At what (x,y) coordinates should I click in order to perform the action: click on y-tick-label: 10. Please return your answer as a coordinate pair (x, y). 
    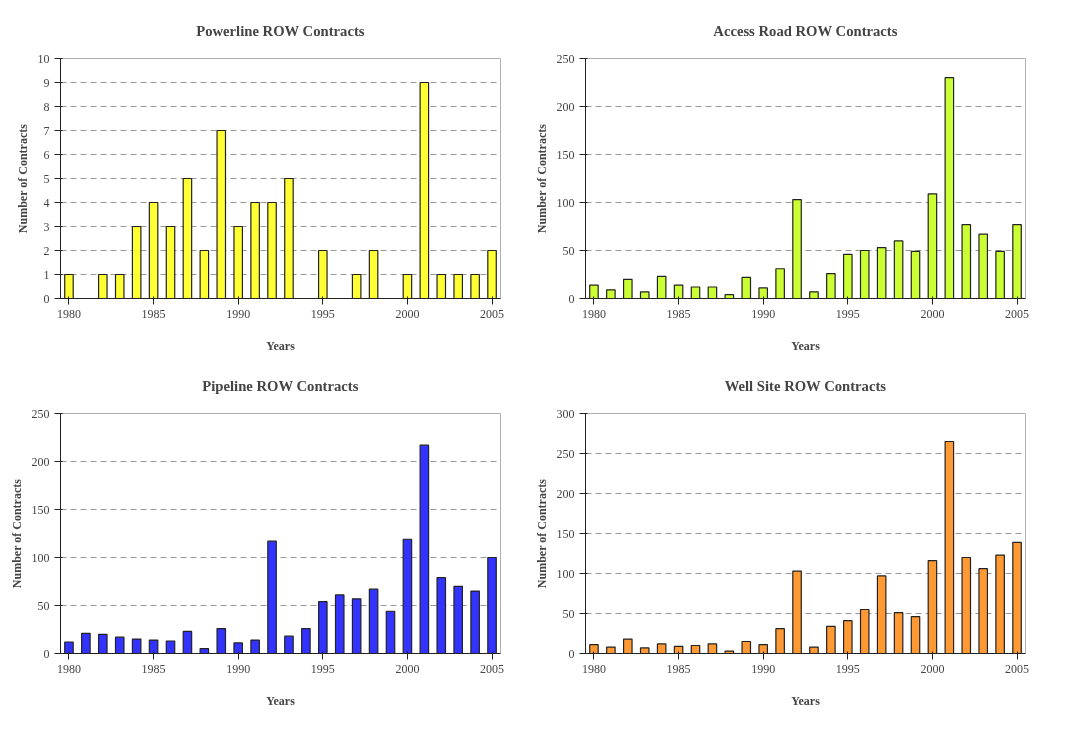
    Looking at the image, I should click on (43, 58).